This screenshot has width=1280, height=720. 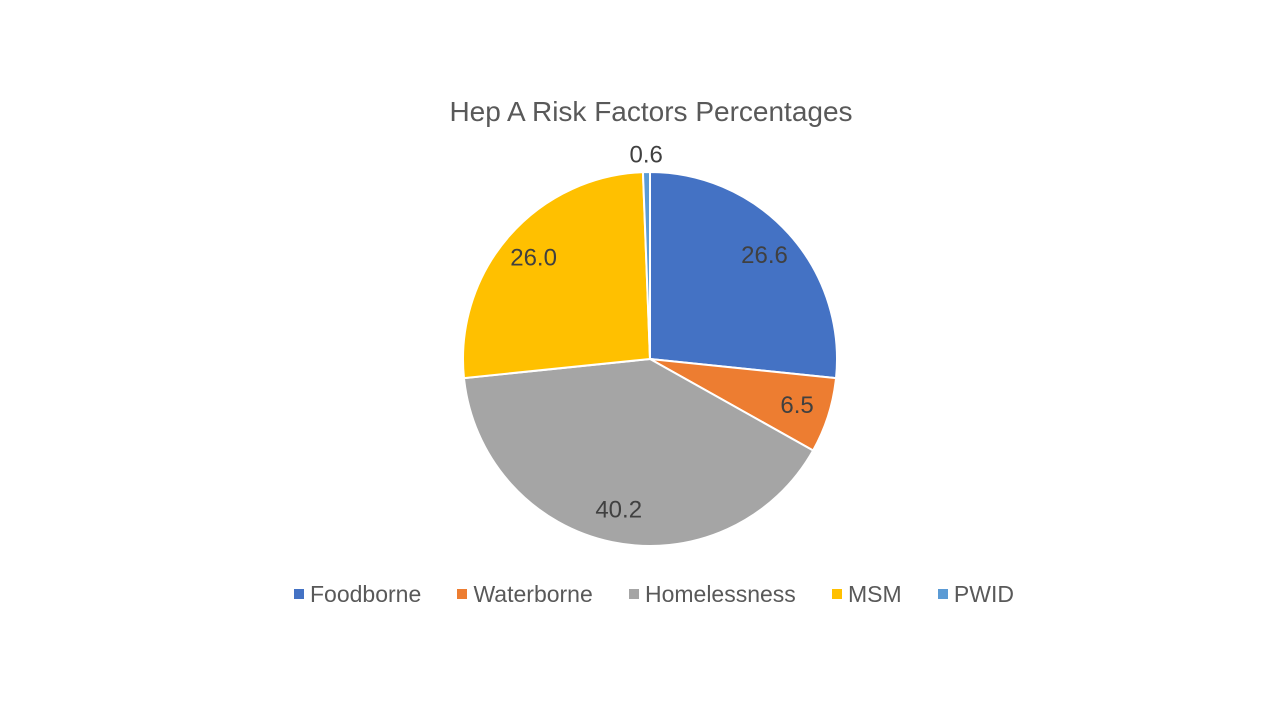 What do you see at coordinates (533, 257) in the screenshot?
I see `pie-data-label-msm: 26.0` at bounding box center [533, 257].